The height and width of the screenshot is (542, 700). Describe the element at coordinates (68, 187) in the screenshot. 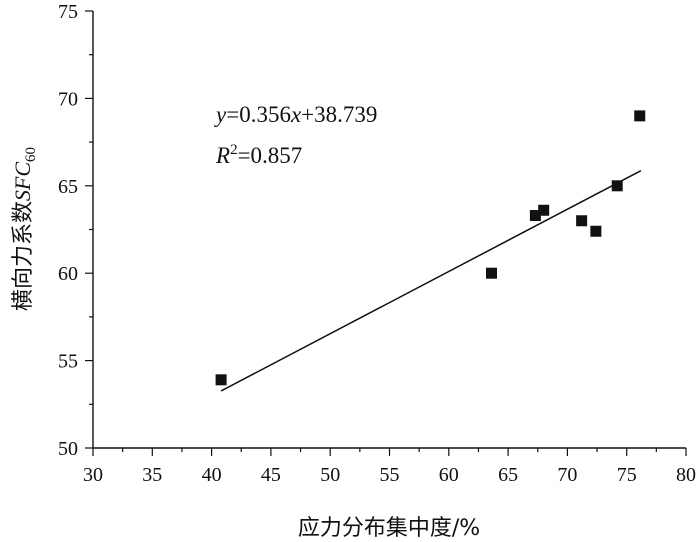

I see `y-tick-label: 65` at that location.